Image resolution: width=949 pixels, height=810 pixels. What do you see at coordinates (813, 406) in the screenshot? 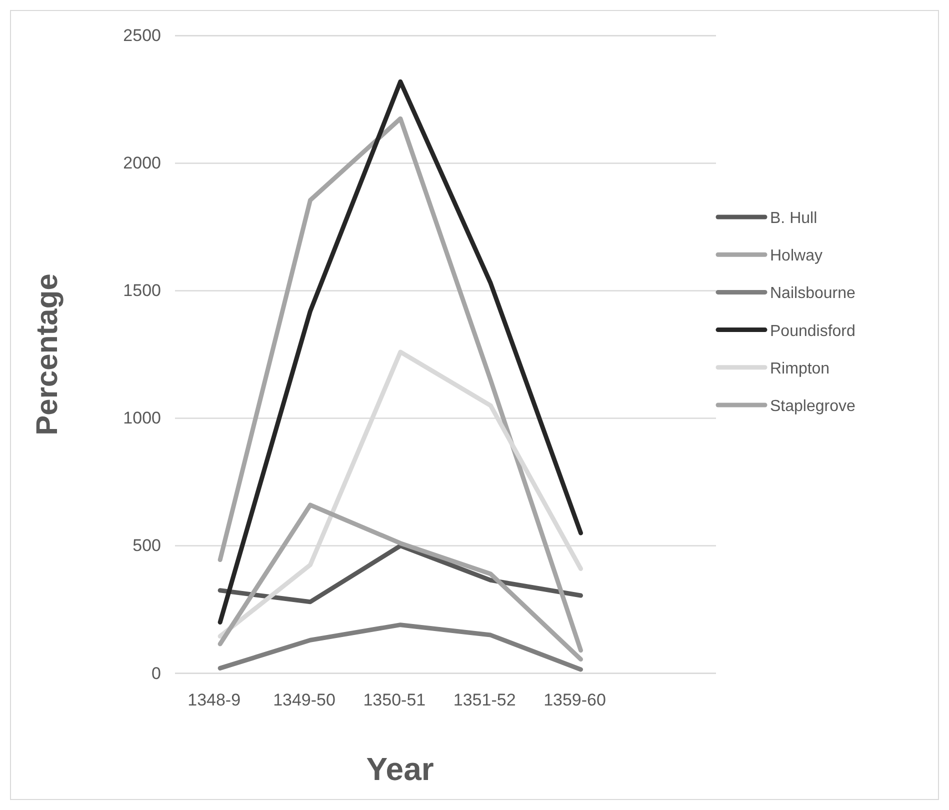
I see `legend-label: Staplegrove` at bounding box center [813, 406].